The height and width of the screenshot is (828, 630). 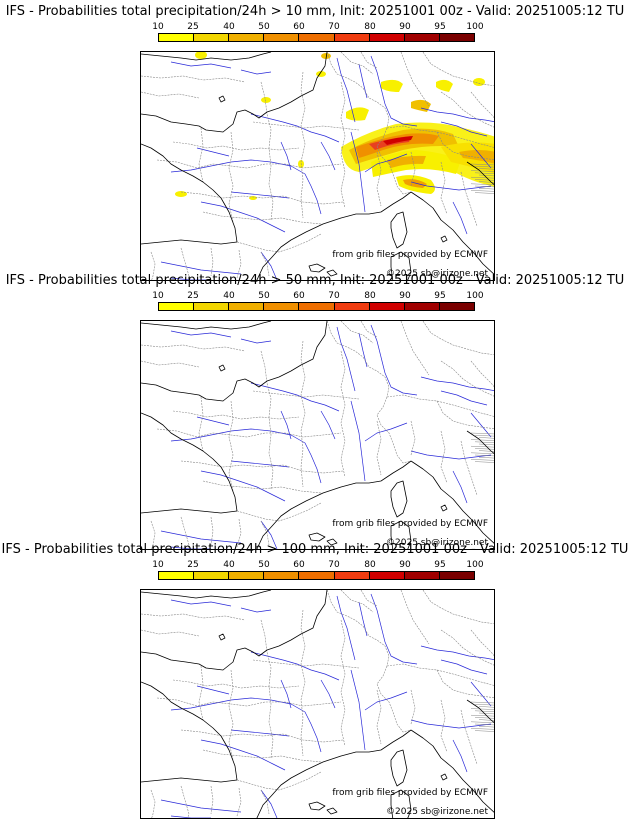 I want to click on precip-overlay, so click(x=334, y=126).